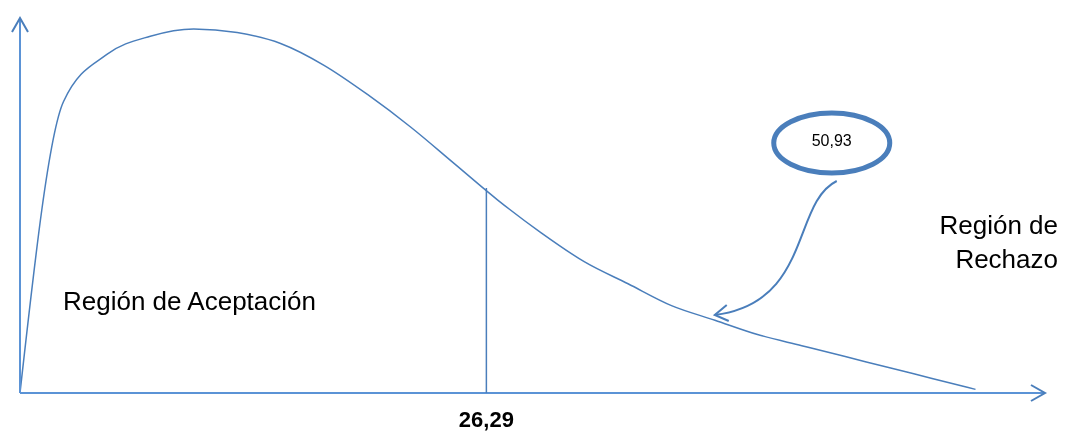  What do you see at coordinates (189, 301) in the screenshot?
I see `annotation: Región de Aceptación` at bounding box center [189, 301].